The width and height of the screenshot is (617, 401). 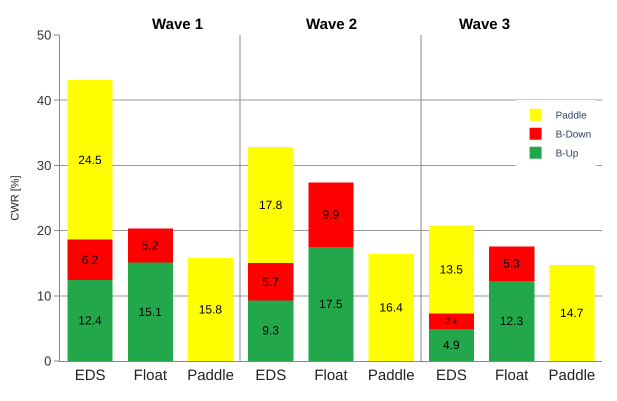 I want to click on data-label: 6.2, so click(x=90, y=259).